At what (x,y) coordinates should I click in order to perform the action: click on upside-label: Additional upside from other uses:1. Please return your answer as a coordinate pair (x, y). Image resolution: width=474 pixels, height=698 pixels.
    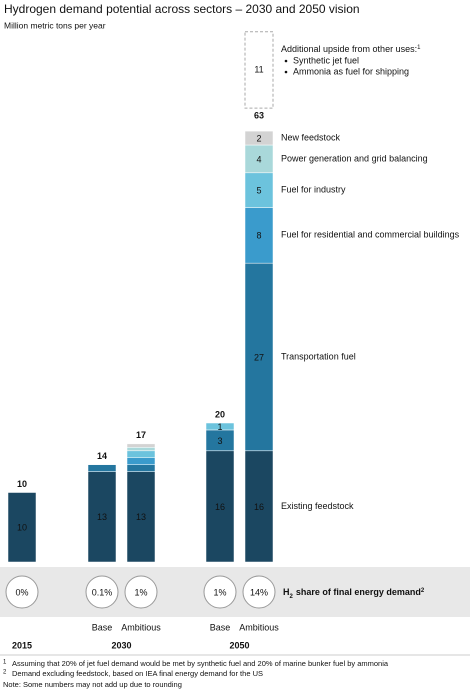
    Looking at the image, I should click on (351, 49).